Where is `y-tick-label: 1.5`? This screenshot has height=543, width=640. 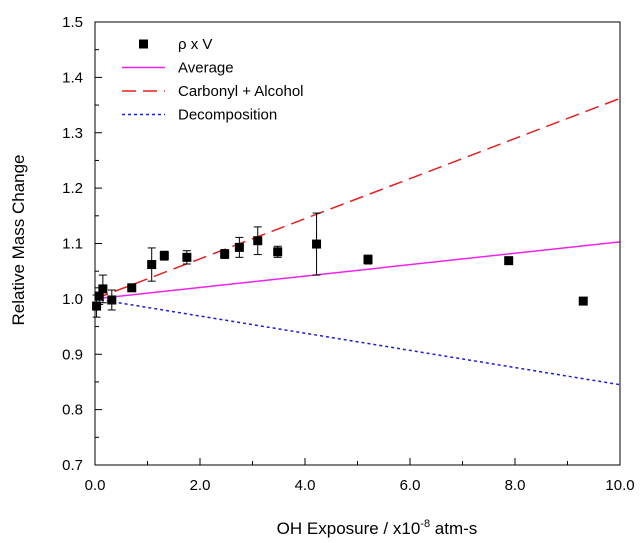
y-tick-label: 1.5 is located at coordinates (72, 22).